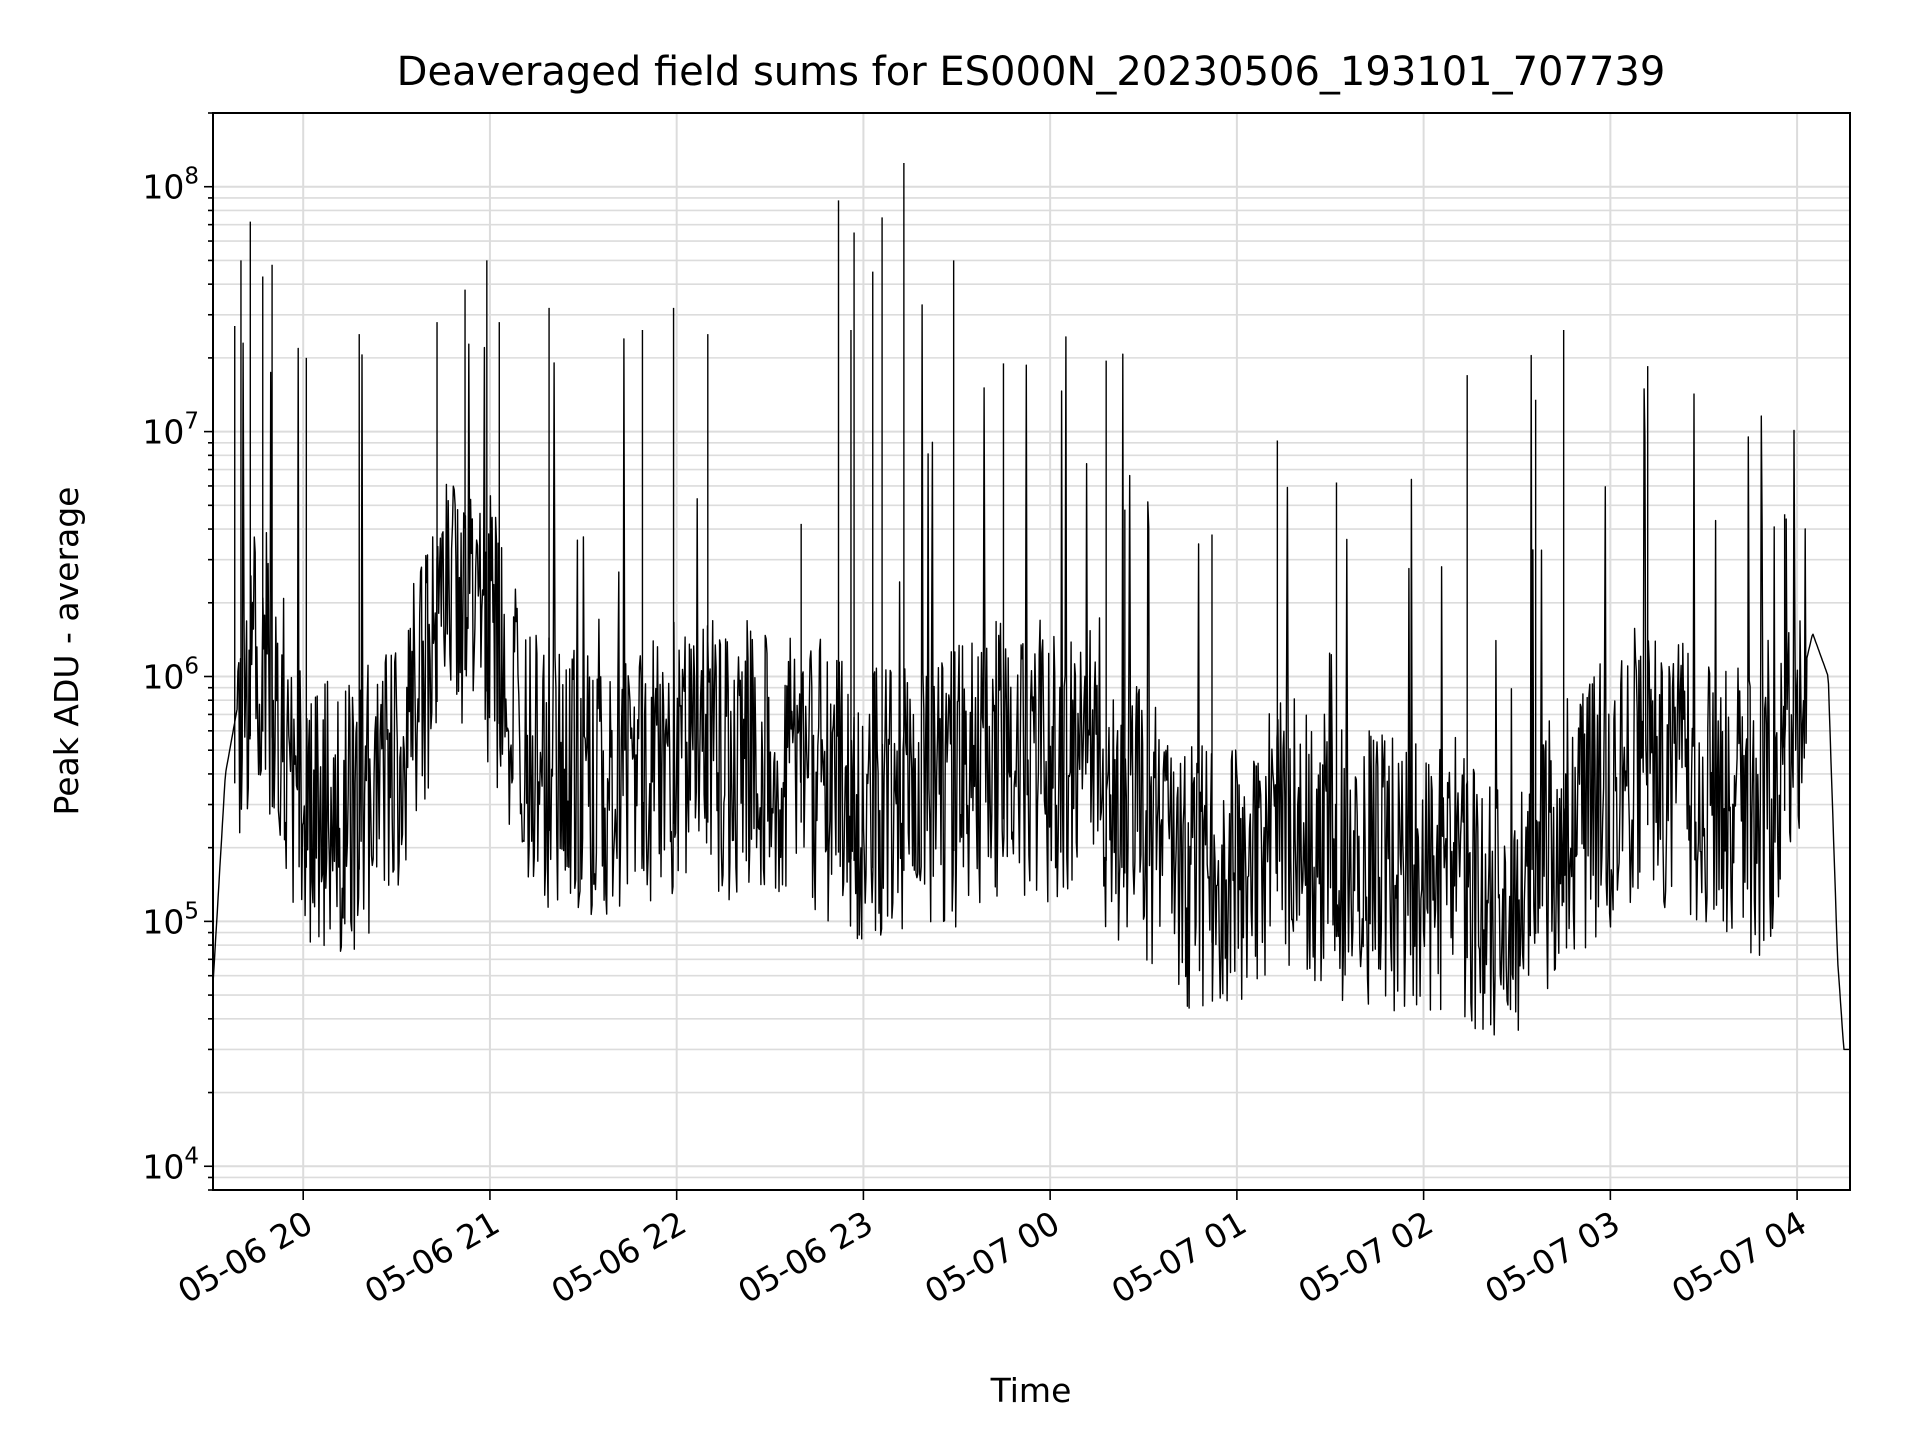 This screenshot has height=1440, width=1920. I want to click on y-tick-label: 10⁶, so click(170, 674).